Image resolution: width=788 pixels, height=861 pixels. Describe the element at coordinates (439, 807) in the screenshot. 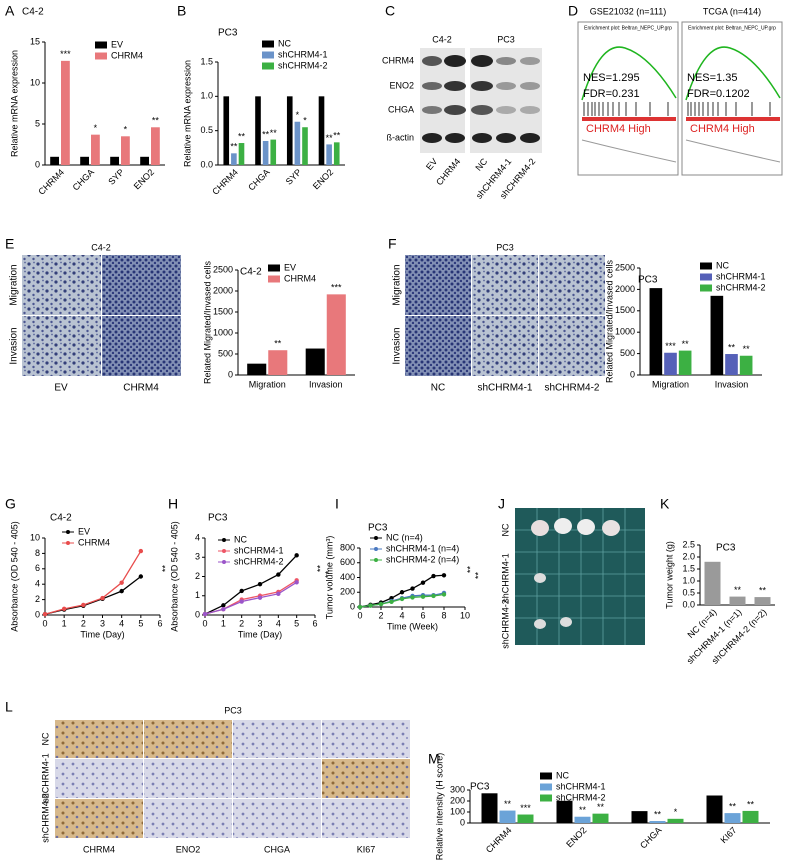

I see `y-axis-label: Relative intensity (H score)` at that location.